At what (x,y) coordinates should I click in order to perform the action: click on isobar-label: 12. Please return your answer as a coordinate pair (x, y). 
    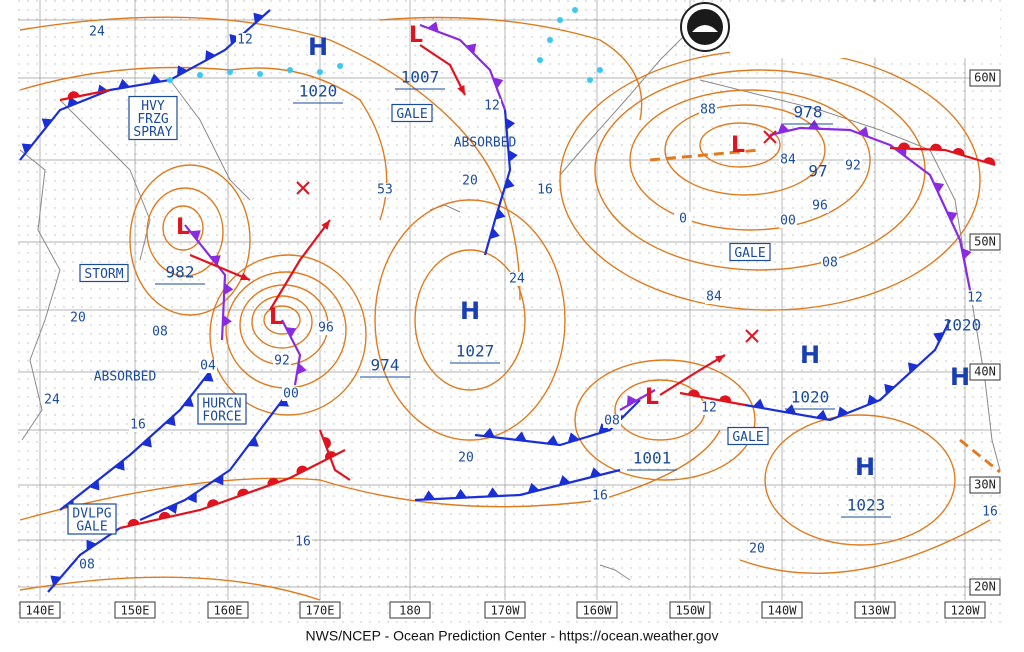
    Looking at the image, I should click on (709, 408).